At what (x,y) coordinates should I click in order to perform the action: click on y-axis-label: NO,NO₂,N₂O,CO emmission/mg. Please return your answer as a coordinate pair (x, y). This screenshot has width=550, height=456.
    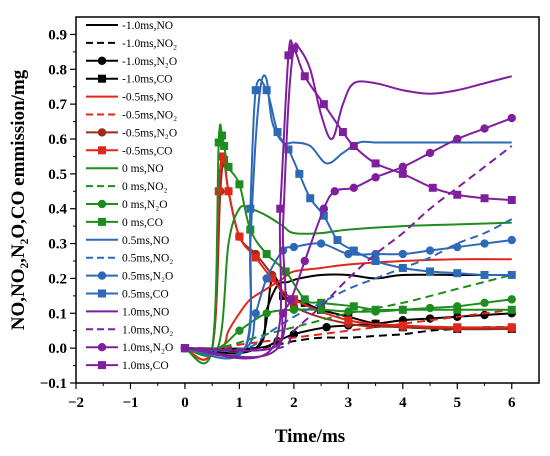
    Looking at the image, I should click on (18, 199).